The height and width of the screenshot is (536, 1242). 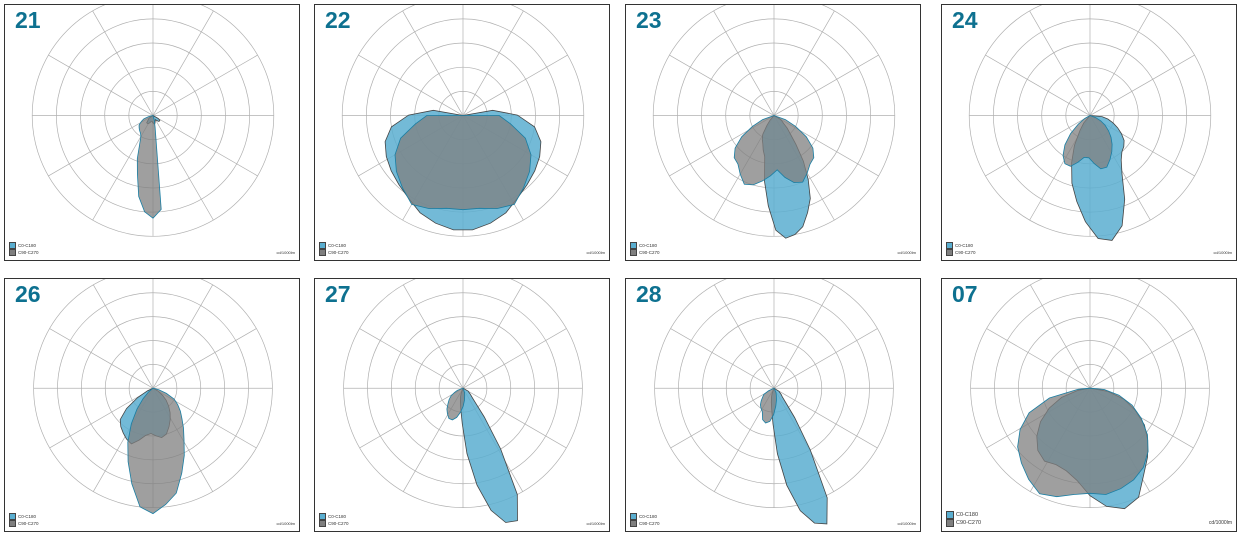 I want to click on polar-chart-28: 28 C0-C180 C90-C270 cd/1000lm, so click(x=773, y=405).